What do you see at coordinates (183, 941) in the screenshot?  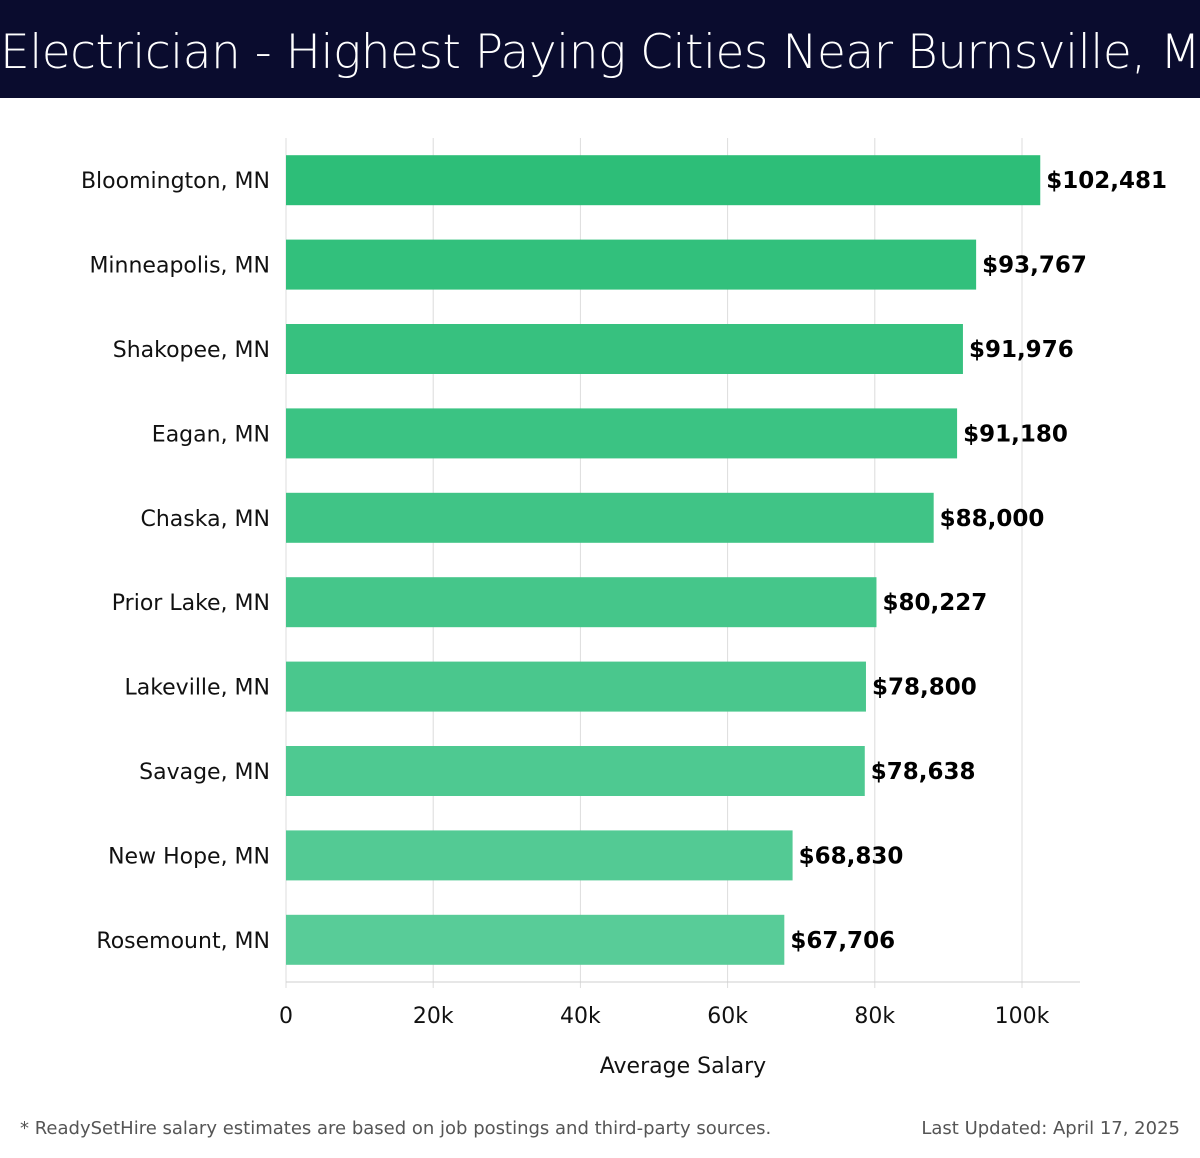 I see `category-label: Rosemount, MN` at bounding box center [183, 941].